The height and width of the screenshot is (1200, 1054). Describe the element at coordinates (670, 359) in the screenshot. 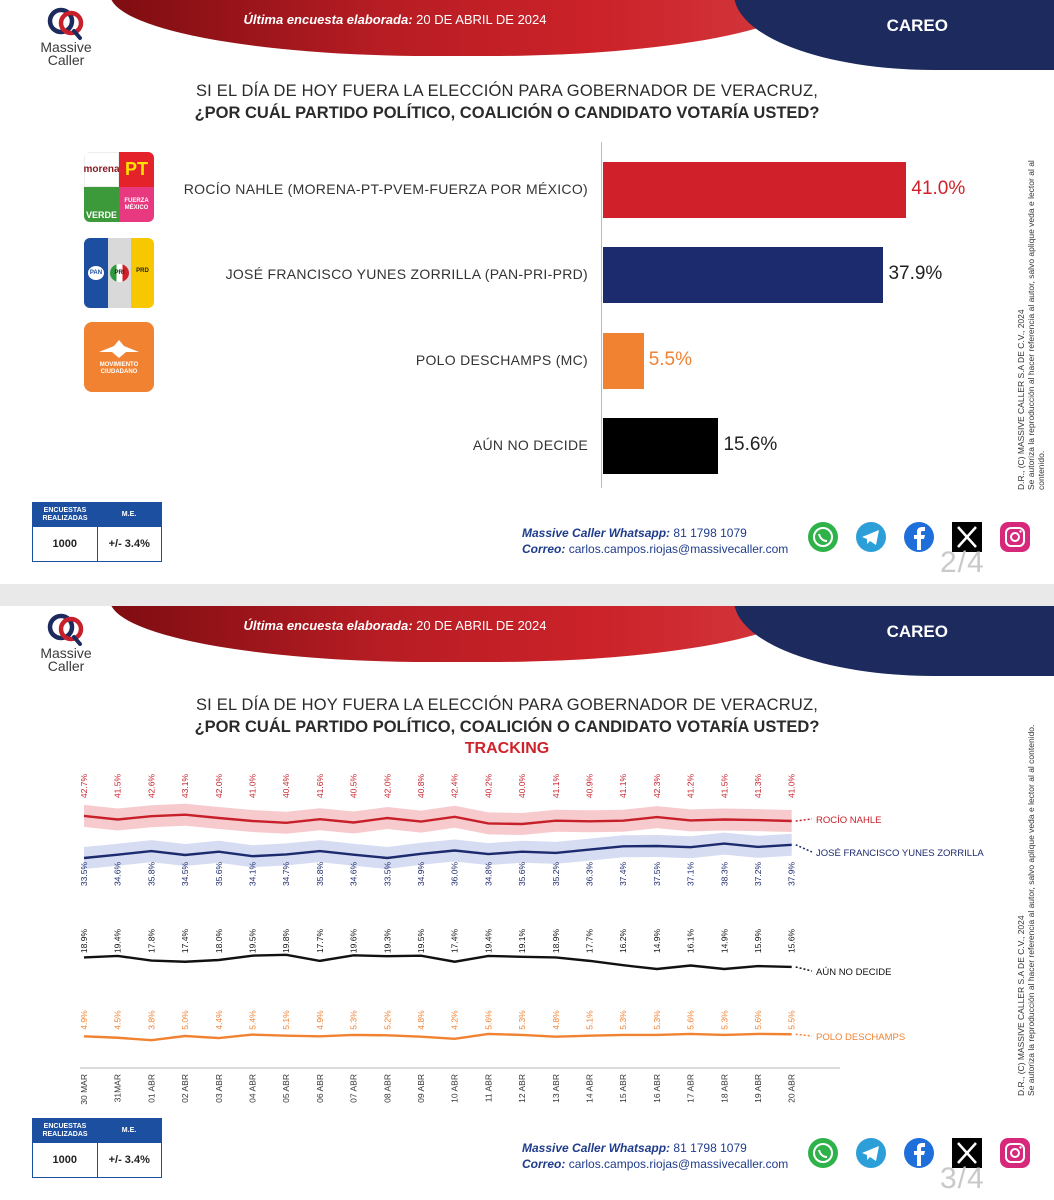

I see `bar-value-polo-deschamps: 5.5%` at that location.